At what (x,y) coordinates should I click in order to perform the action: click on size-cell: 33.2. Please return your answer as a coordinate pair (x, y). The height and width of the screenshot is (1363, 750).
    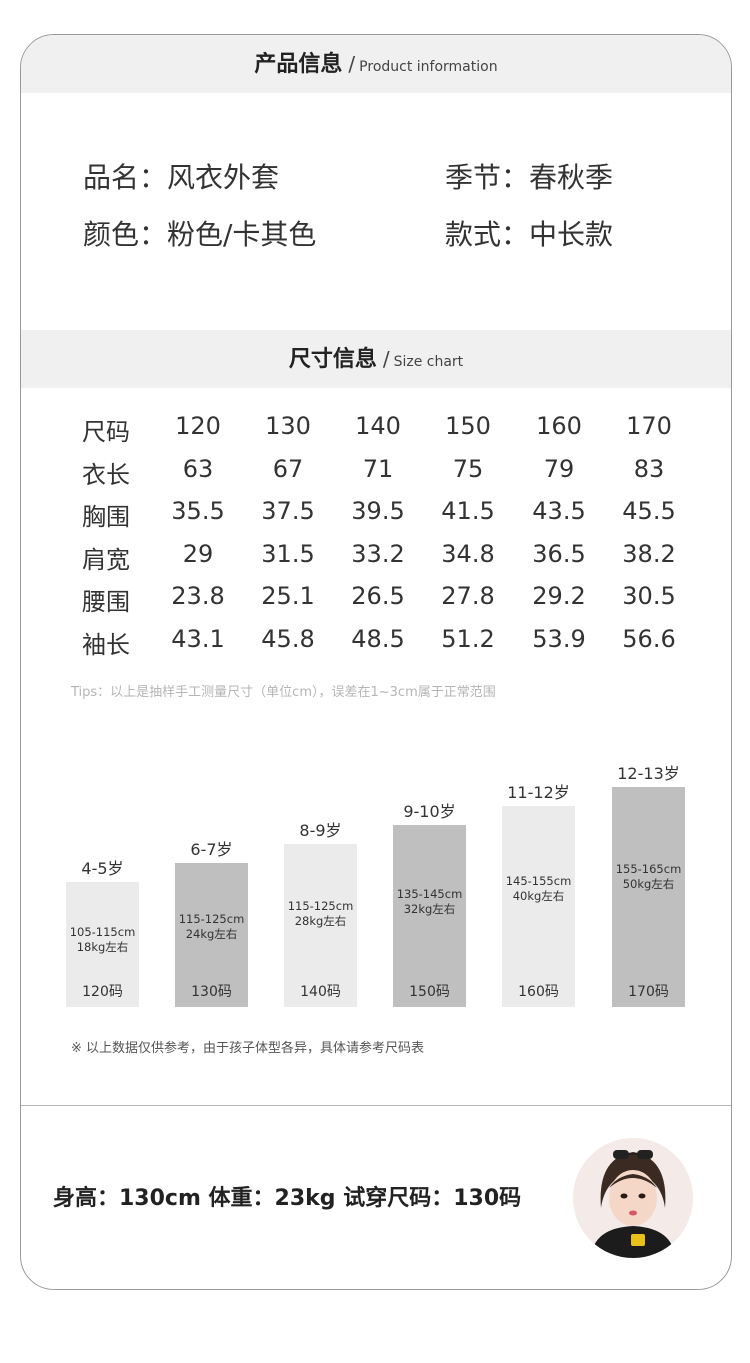
    Looking at the image, I should click on (378, 553).